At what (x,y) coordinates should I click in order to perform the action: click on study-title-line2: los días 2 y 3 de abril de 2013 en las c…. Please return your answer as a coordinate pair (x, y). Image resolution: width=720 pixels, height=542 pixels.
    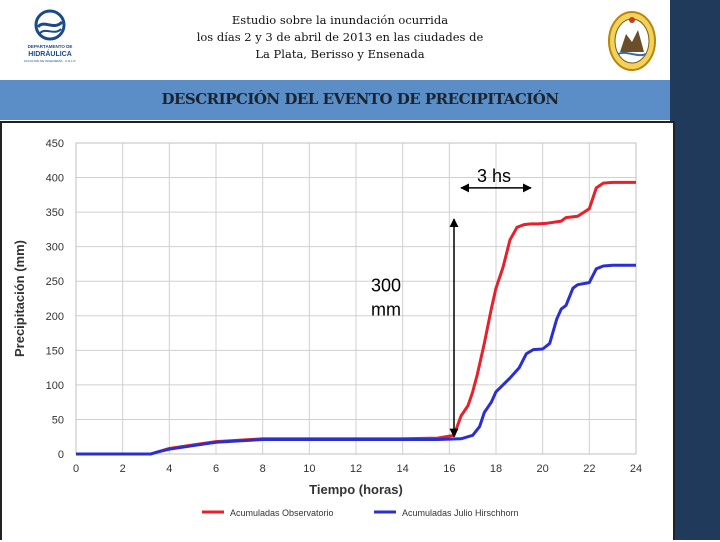
    Looking at the image, I should click on (340, 37).